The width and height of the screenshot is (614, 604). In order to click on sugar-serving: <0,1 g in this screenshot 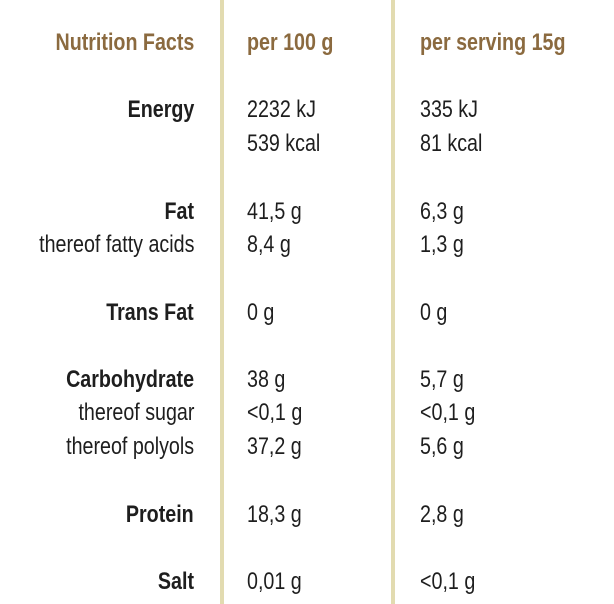, I will do `click(448, 412)`.